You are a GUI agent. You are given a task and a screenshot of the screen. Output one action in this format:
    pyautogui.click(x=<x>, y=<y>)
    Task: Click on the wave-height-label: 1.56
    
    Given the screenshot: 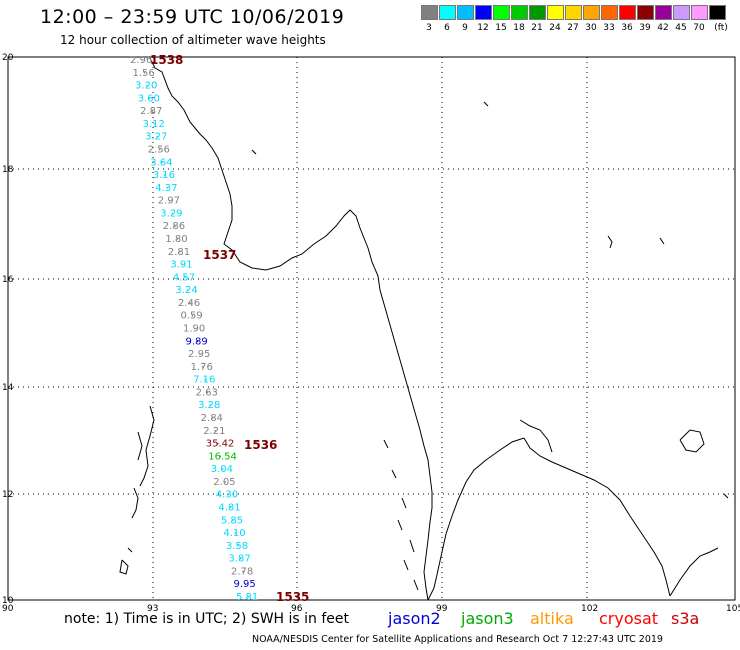 What is the action you would take?
    pyautogui.click(x=144, y=73)
    